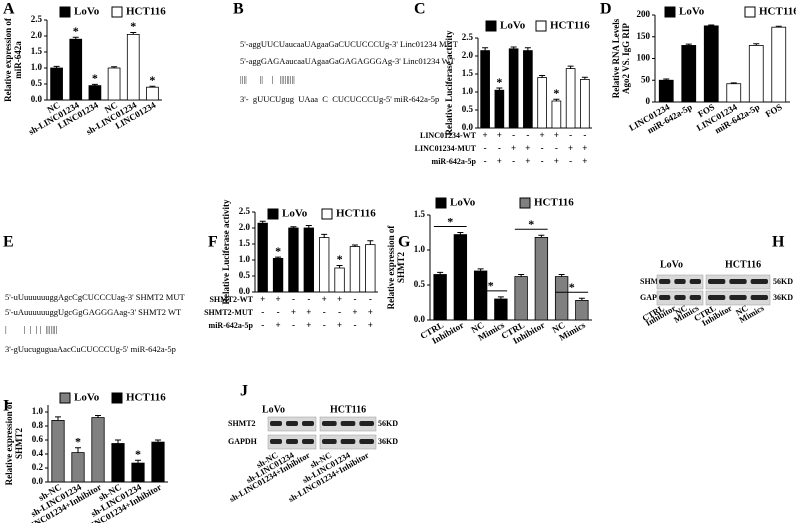  I want to click on y-tick-label: 0, so click(648, 101).